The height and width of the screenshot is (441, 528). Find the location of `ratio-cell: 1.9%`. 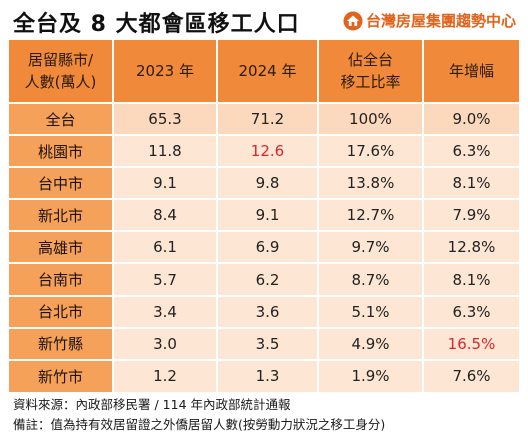

ratio-cell: 1.9% is located at coordinates (371, 375).